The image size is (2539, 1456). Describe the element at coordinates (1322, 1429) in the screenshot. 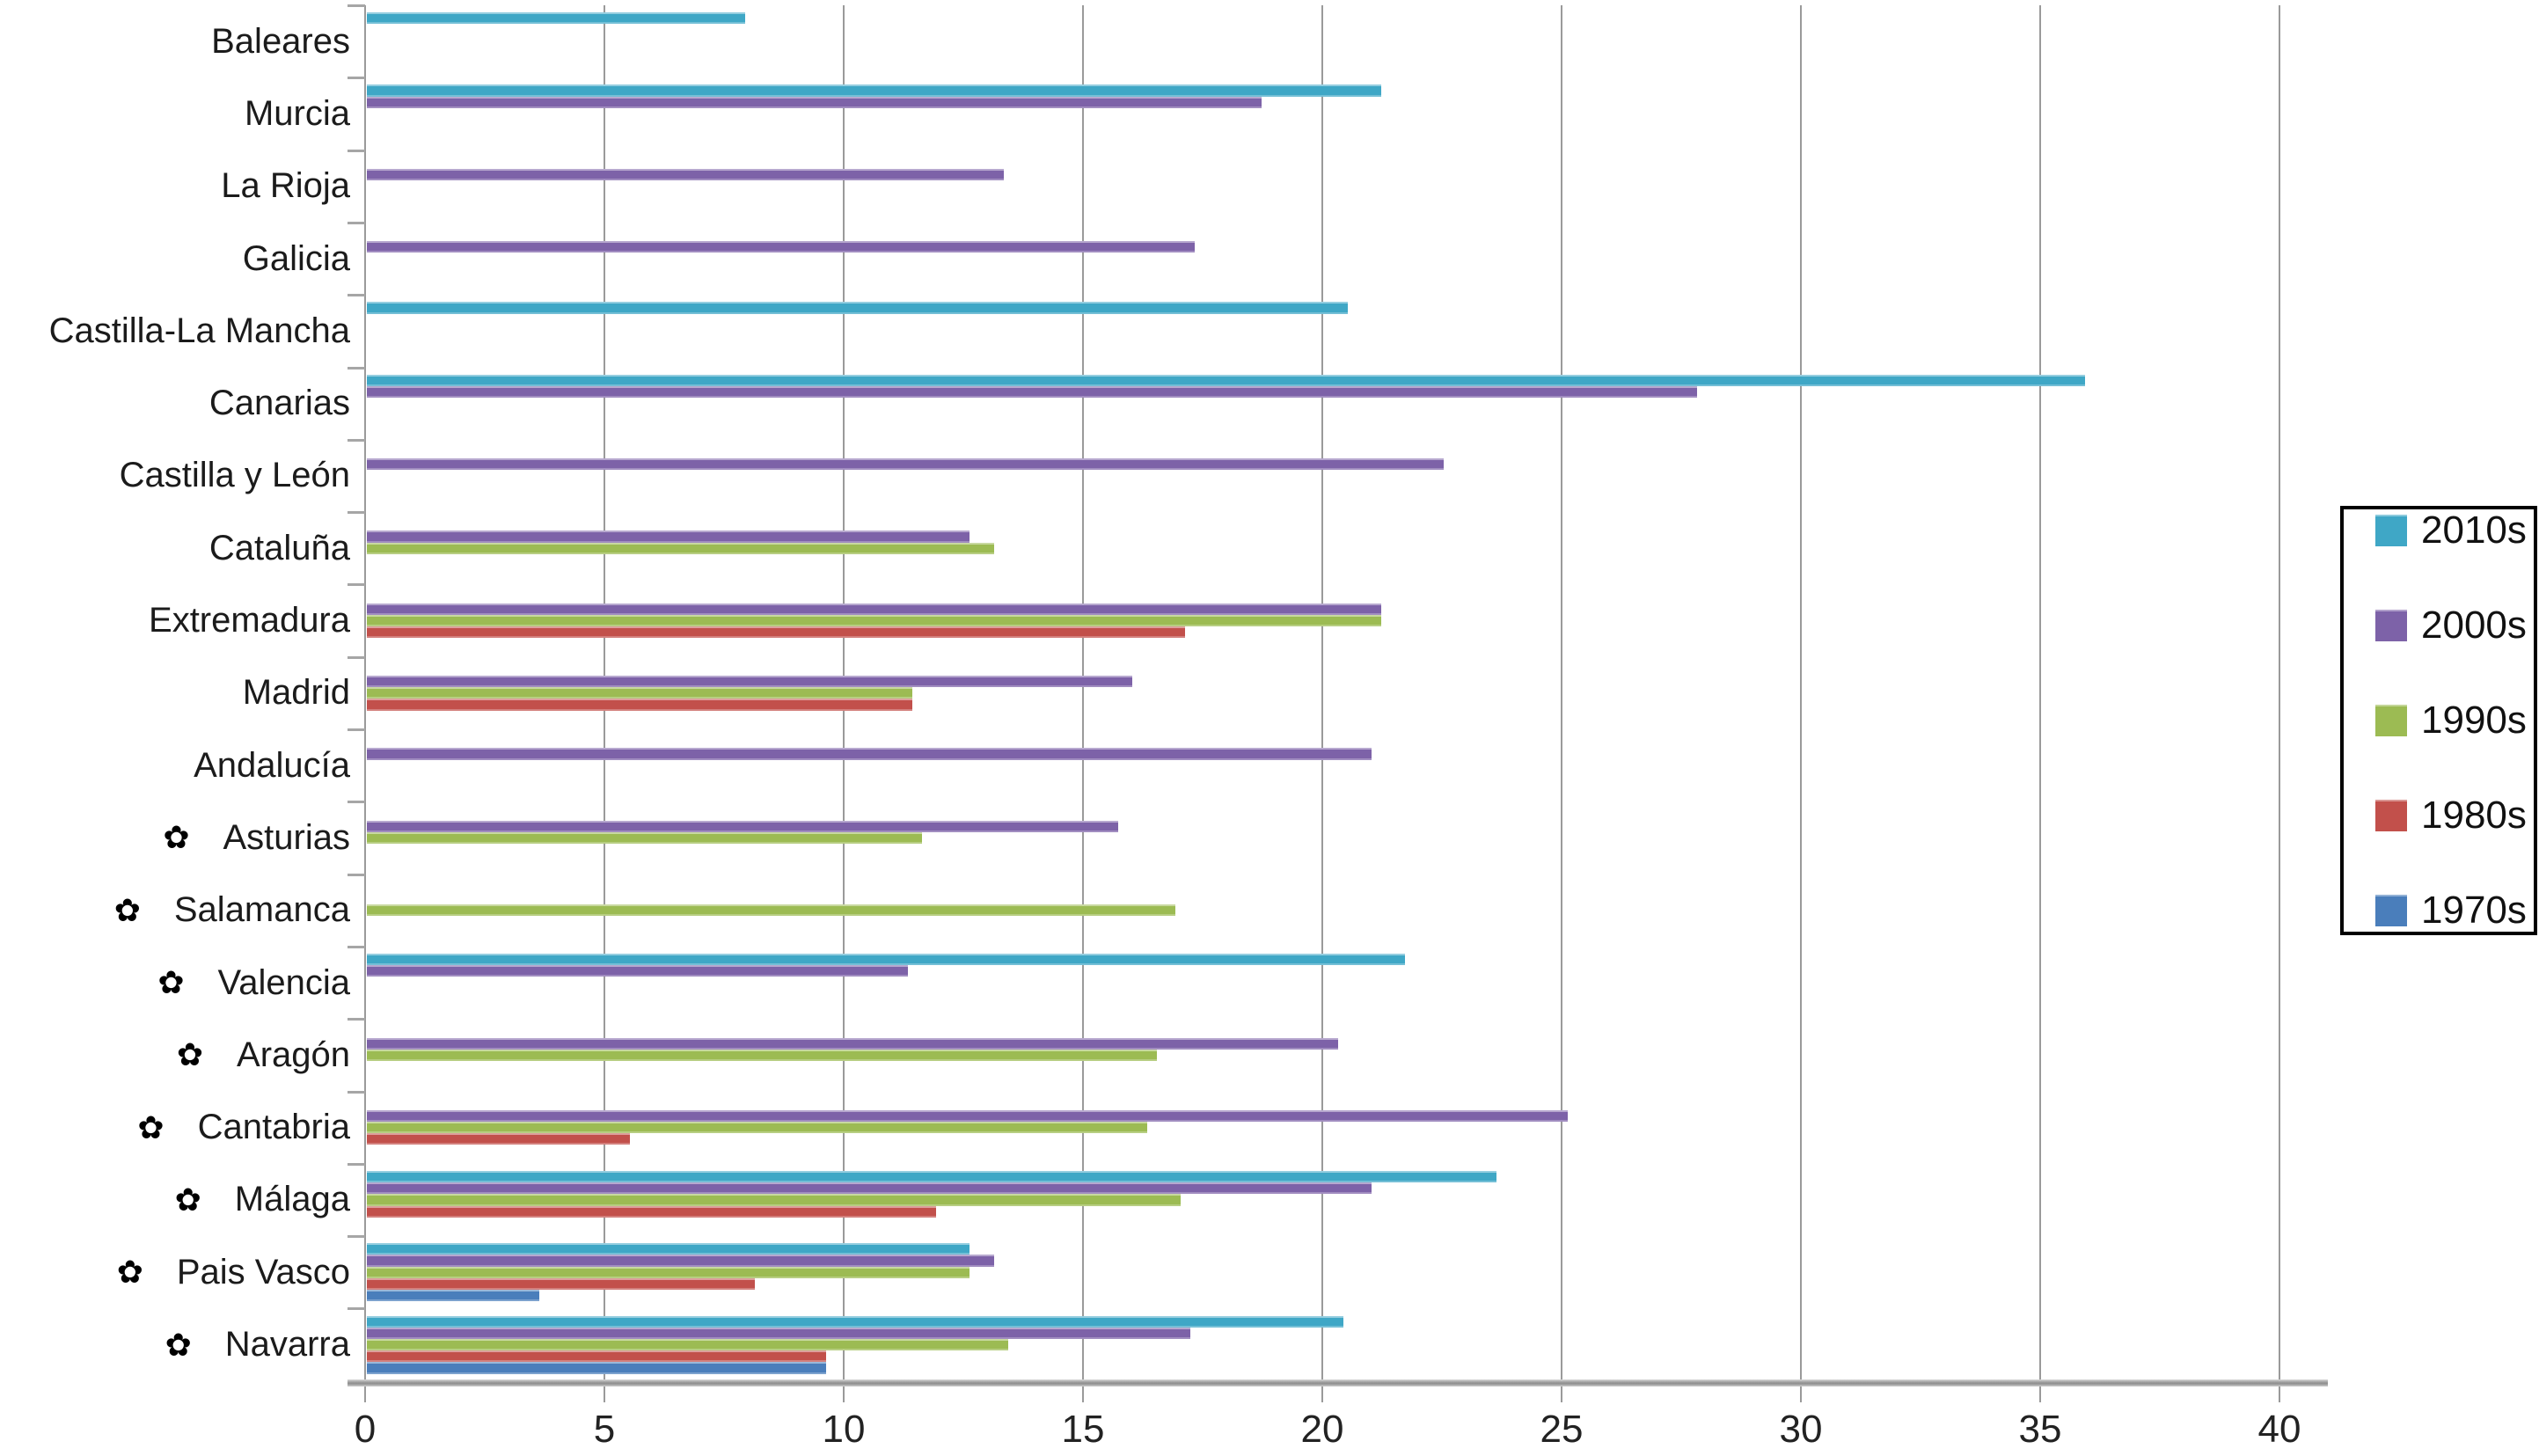

I see `x-tick-label-20: 20` at that location.